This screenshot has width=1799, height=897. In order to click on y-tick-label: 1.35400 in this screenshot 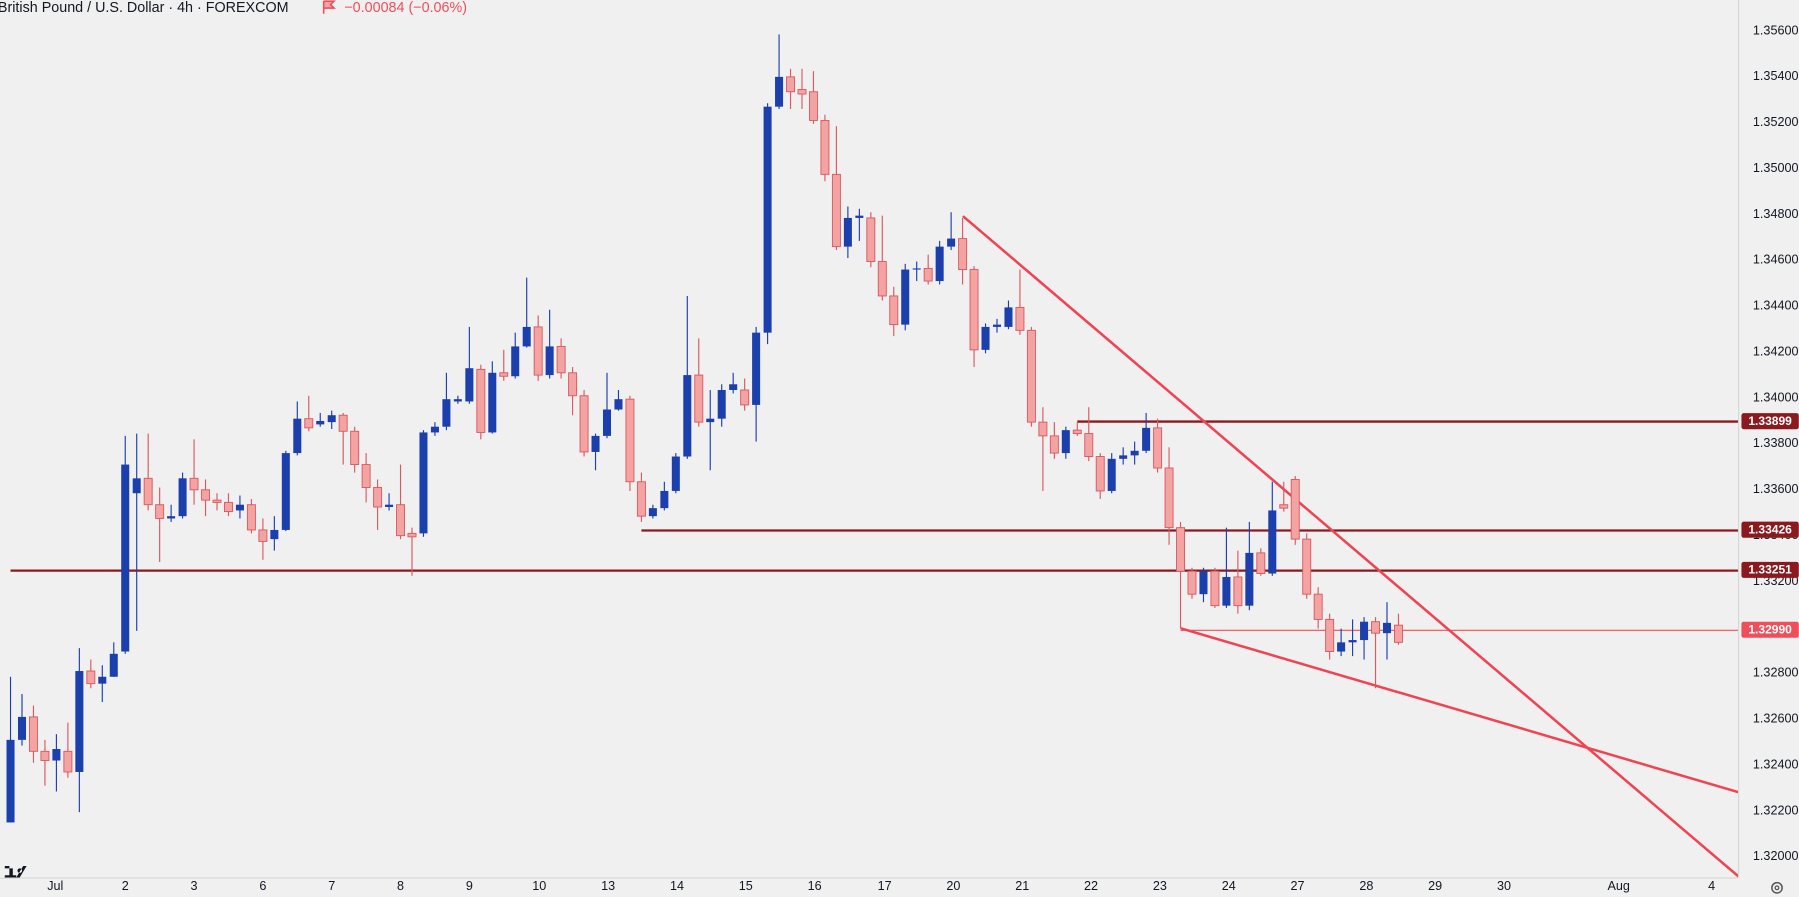, I will do `click(1776, 76)`.